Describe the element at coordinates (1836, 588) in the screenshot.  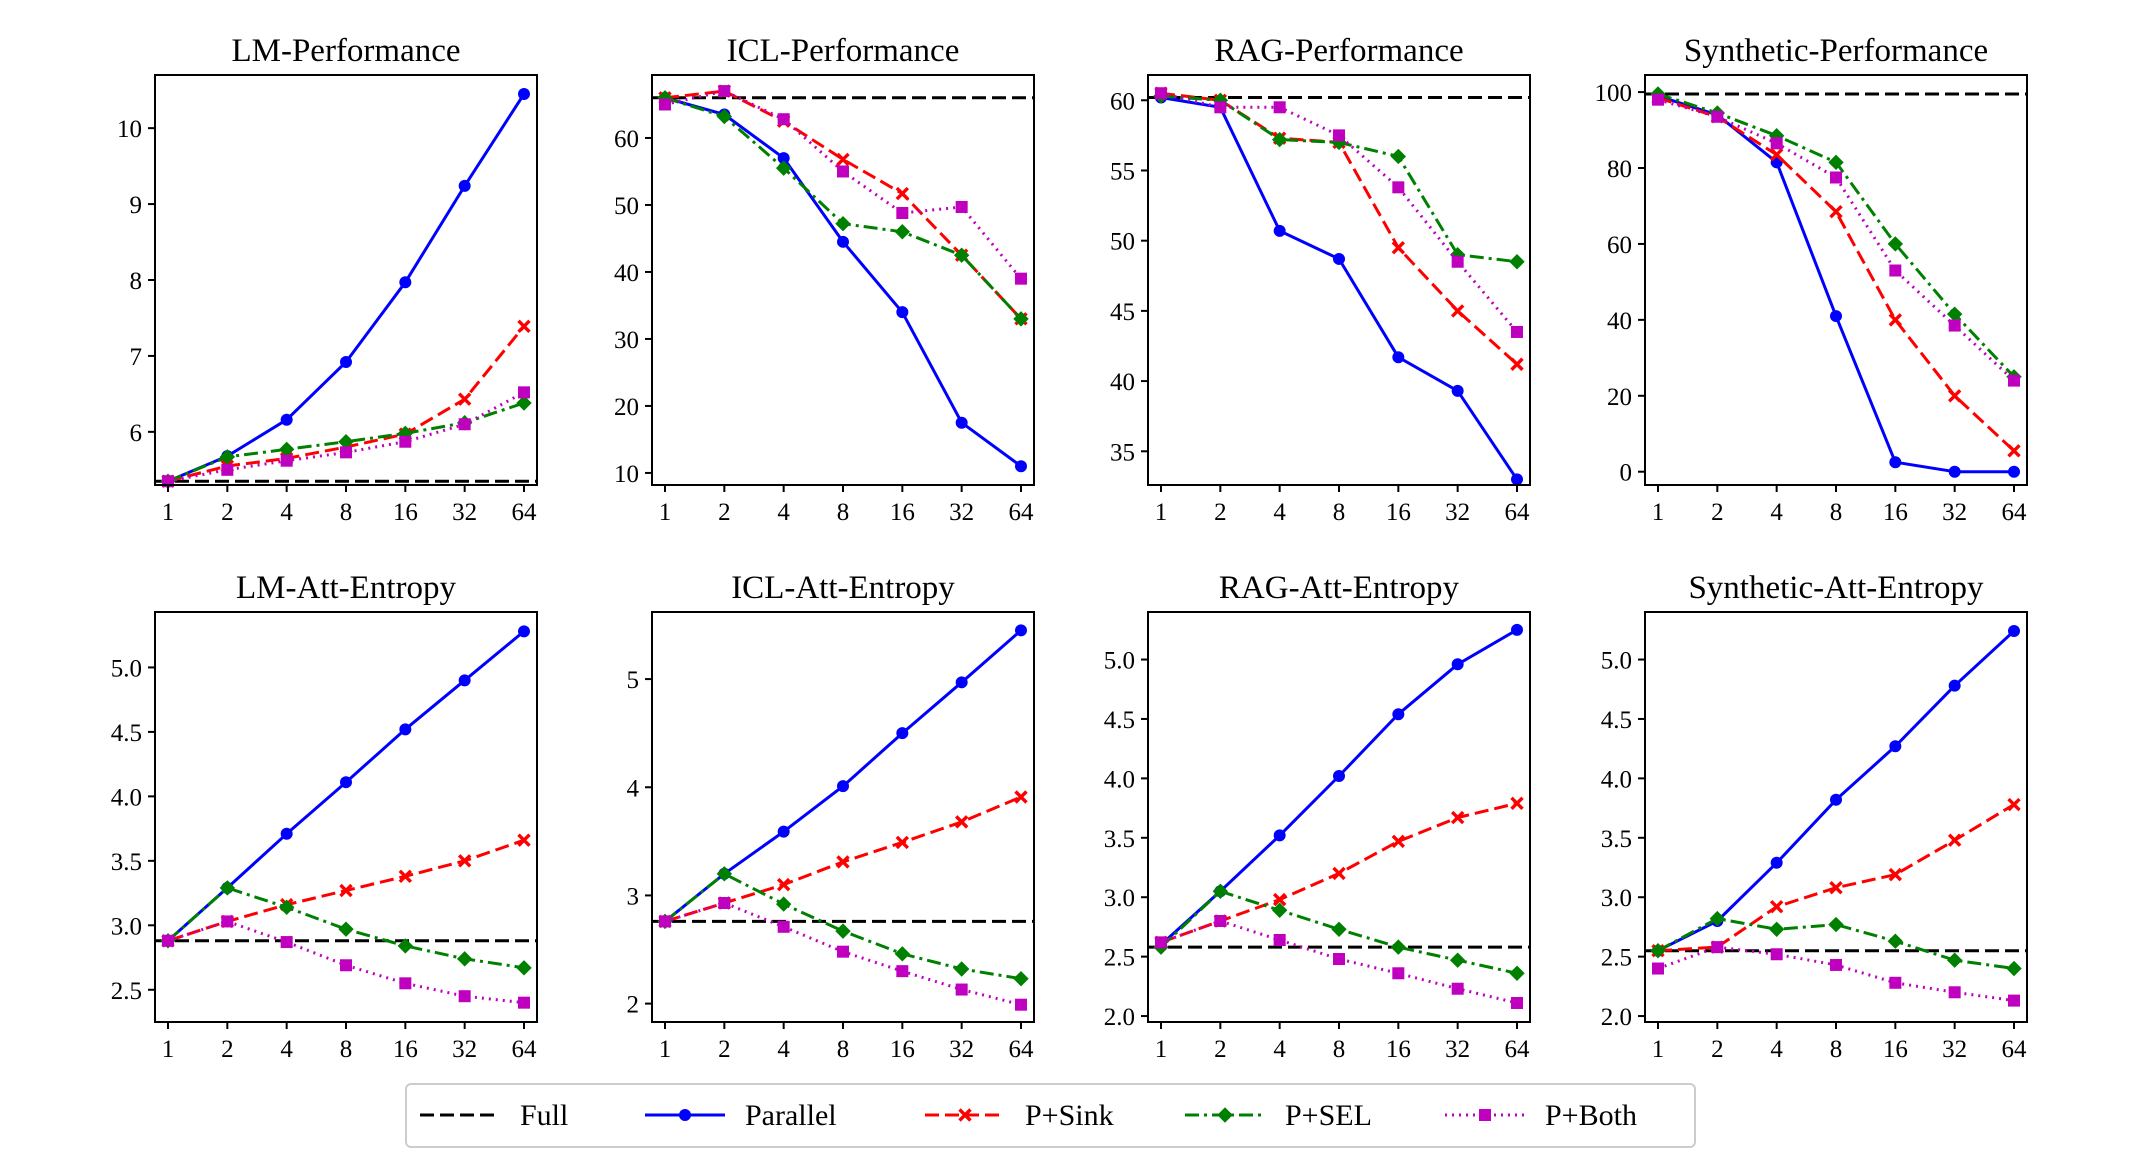
I see `chart-title: Synthetic-Att-Entropy` at that location.